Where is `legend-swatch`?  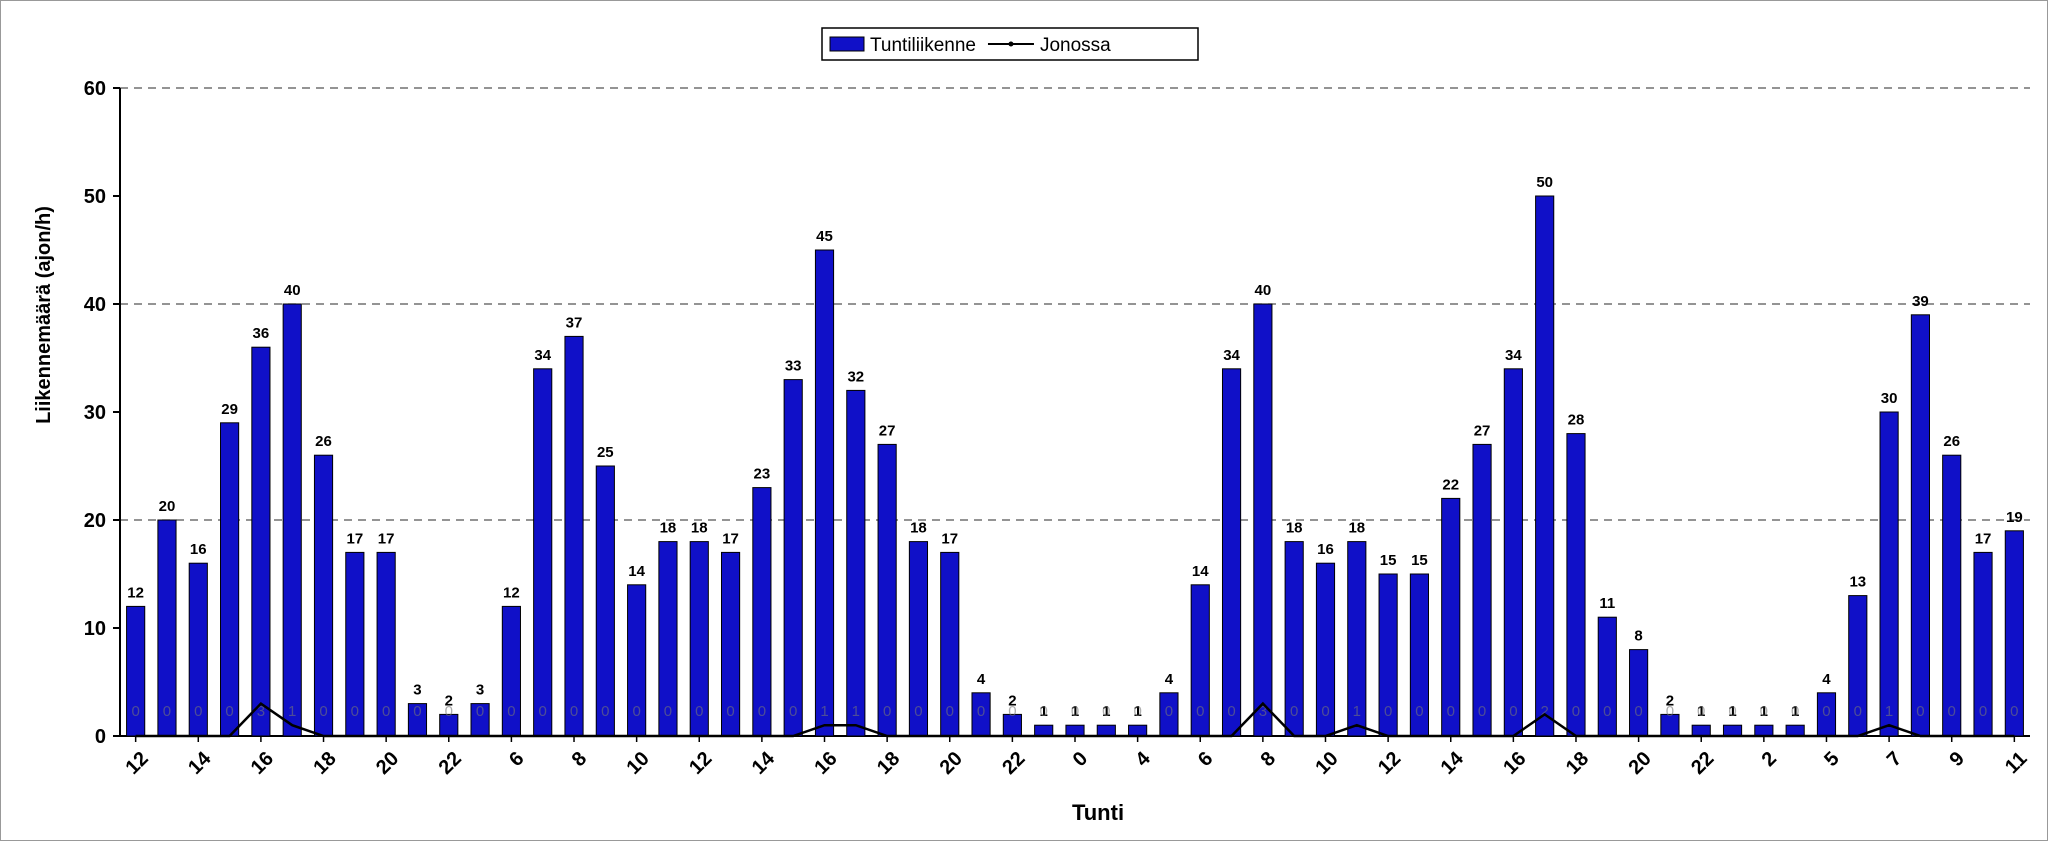 legend-swatch is located at coordinates (847, 44).